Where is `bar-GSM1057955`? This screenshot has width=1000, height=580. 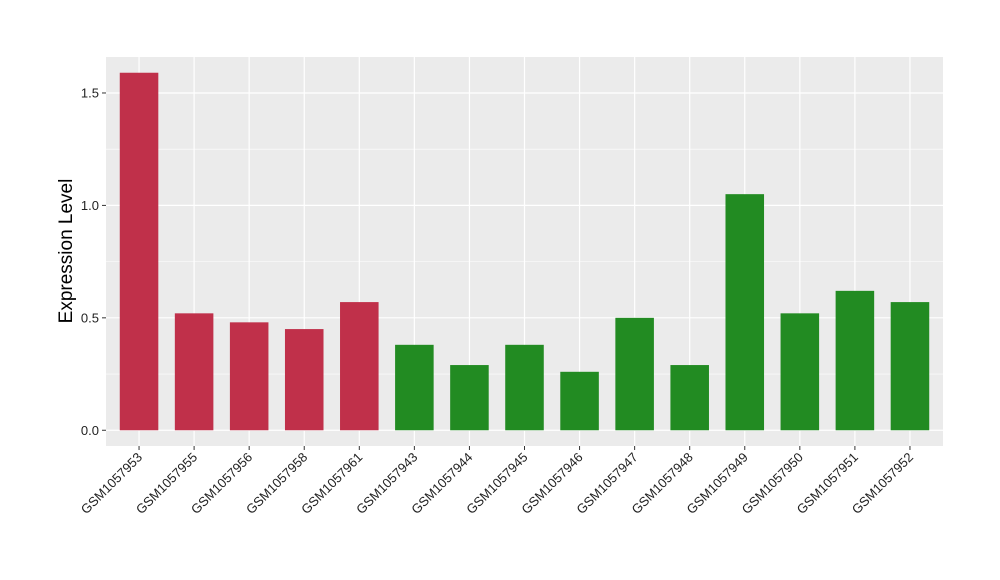
bar-GSM1057955 is located at coordinates (194, 372).